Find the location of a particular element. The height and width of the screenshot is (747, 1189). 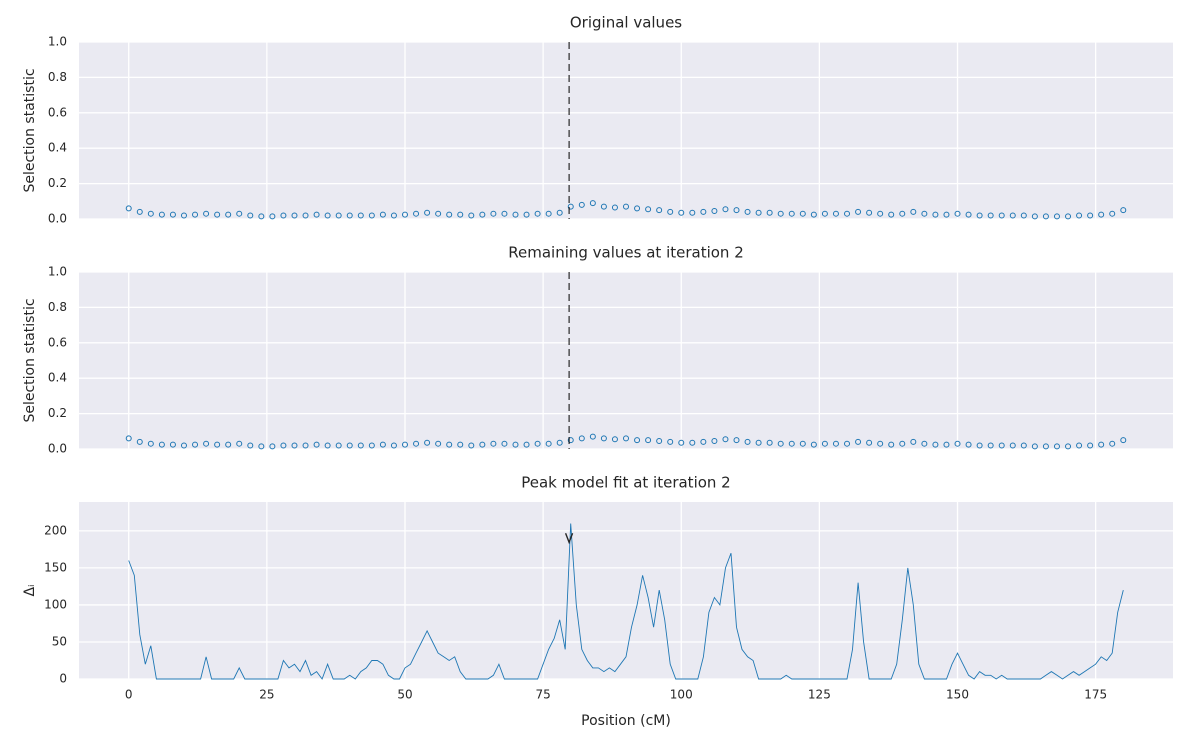

x-tick-label: 0 is located at coordinates (129, 695).